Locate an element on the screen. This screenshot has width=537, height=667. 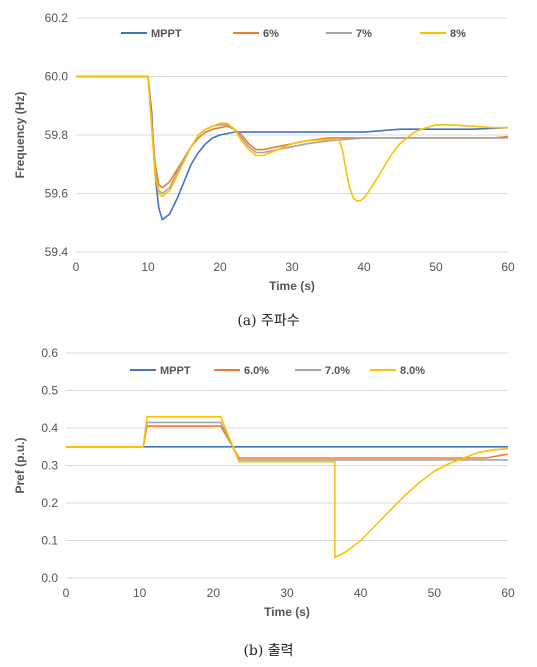
legend-label: 7% is located at coordinates (364, 34).